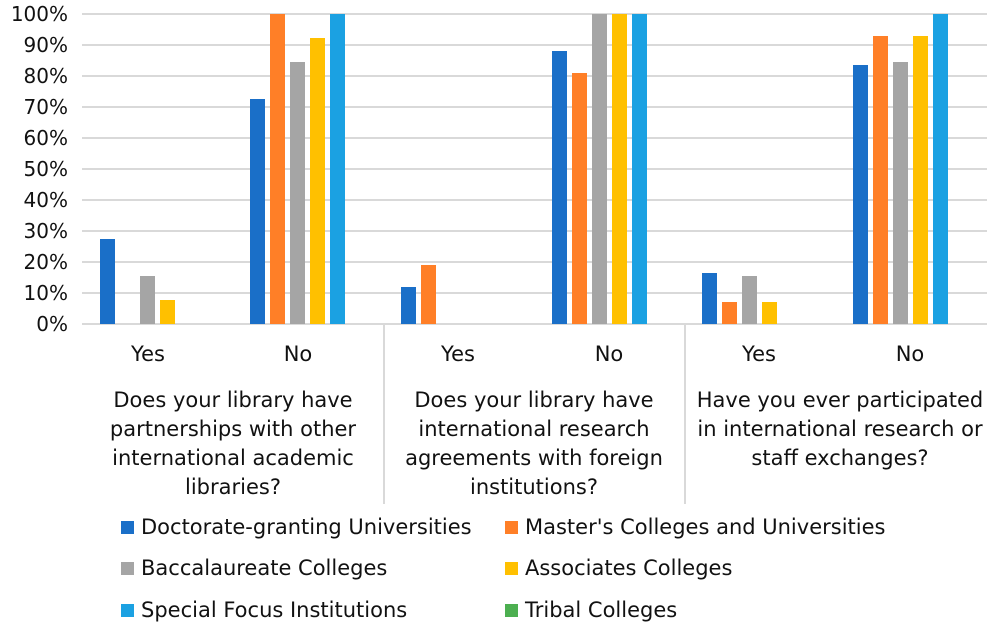 The width and height of the screenshot is (987, 633). What do you see at coordinates (274, 610) in the screenshot?
I see `legend-label: Special Focus Institutions` at bounding box center [274, 610].